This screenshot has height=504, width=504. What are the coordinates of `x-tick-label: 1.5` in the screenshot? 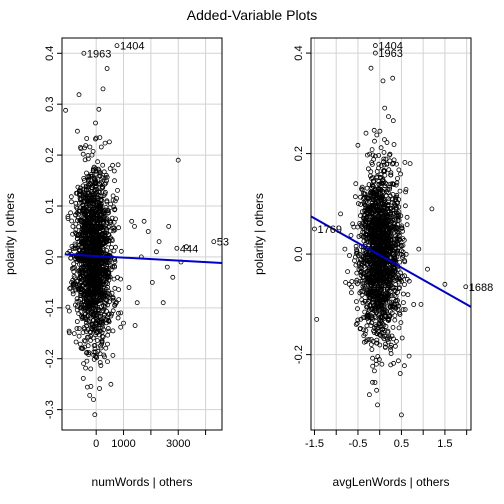 It's located at (444, 444).